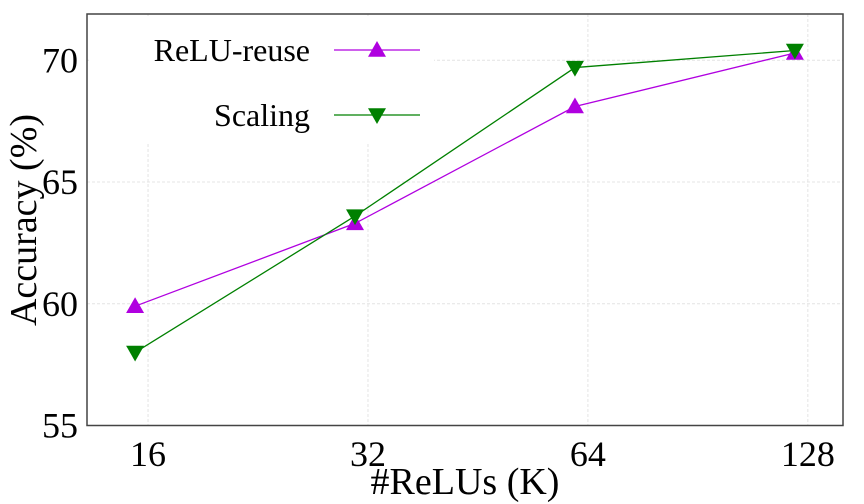 The width and height of the screenshot is (864, 504). What do you see at coordinates (808, 454) in the screenshot?
I see `x-tick-label: 128` at bounding box center [808, 454].